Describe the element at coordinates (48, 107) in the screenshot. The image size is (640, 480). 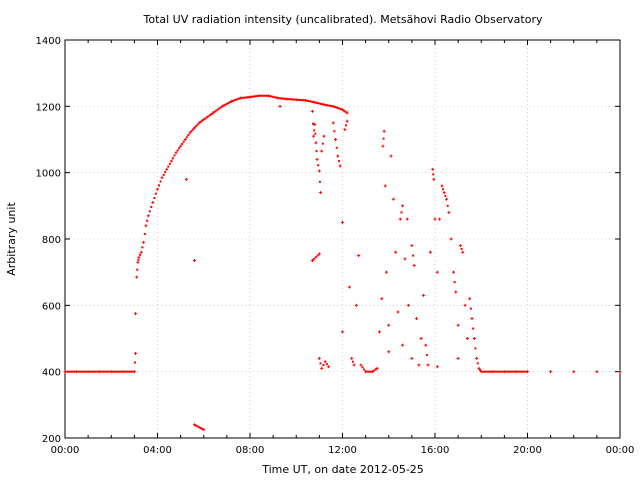
I see `y-tick-label: 1200` at that location.